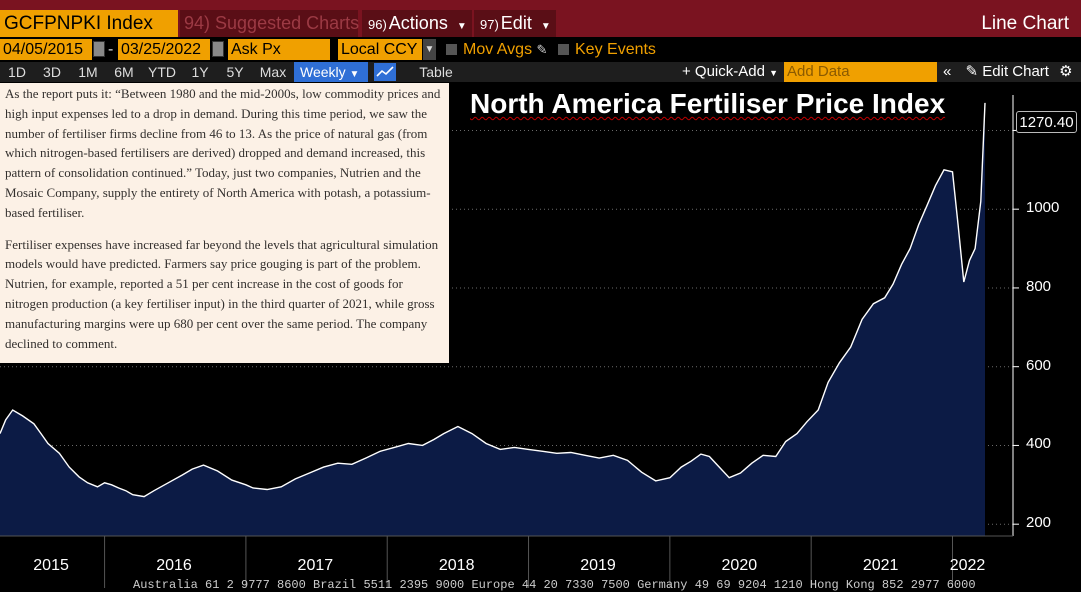 This screenshot has width=1081, height=592. Describe the element at coordinates (598, 565) in the screenshot. I see `x-tick-label: 2019` at that location.